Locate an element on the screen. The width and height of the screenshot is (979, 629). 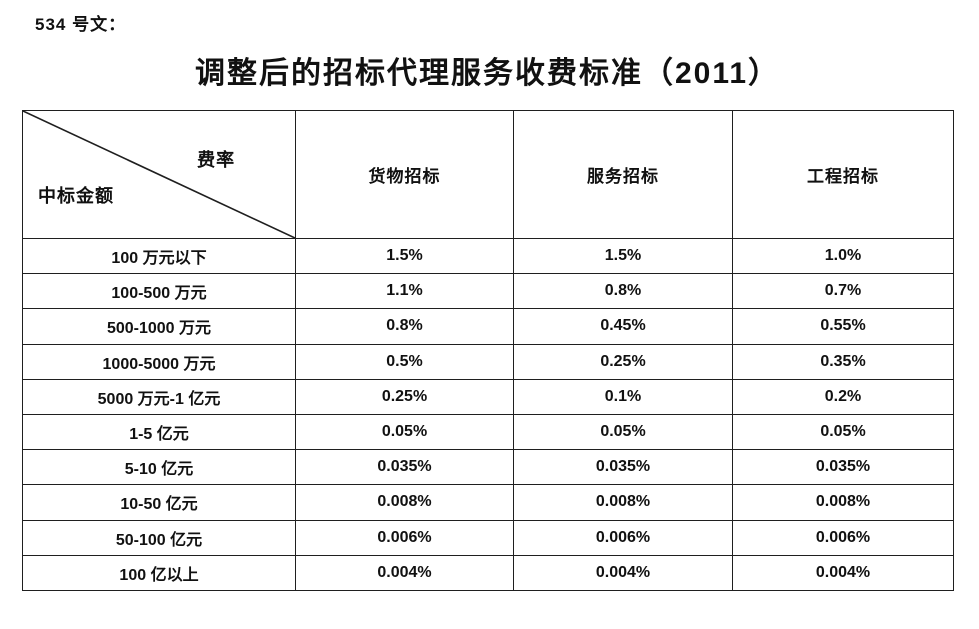
service-rate-cell: 0.45% is located at coordinates (623, 326).